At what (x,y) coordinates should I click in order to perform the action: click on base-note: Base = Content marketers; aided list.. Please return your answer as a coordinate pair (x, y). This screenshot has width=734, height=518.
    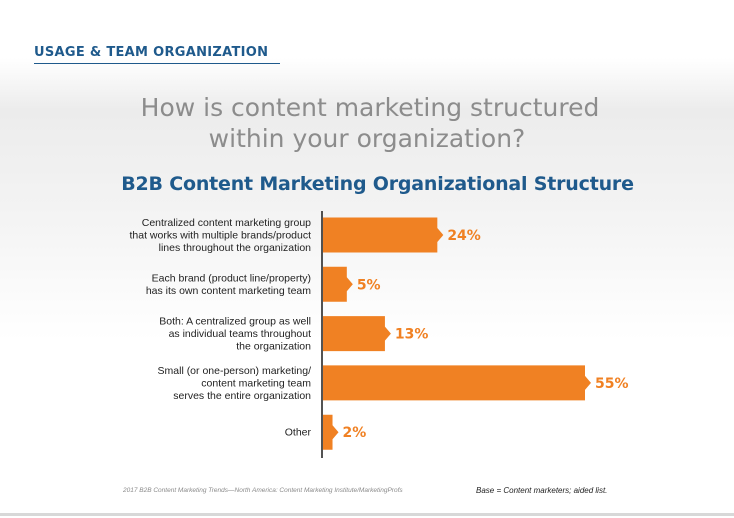
    Looking at the image, I should click on (542, 490).